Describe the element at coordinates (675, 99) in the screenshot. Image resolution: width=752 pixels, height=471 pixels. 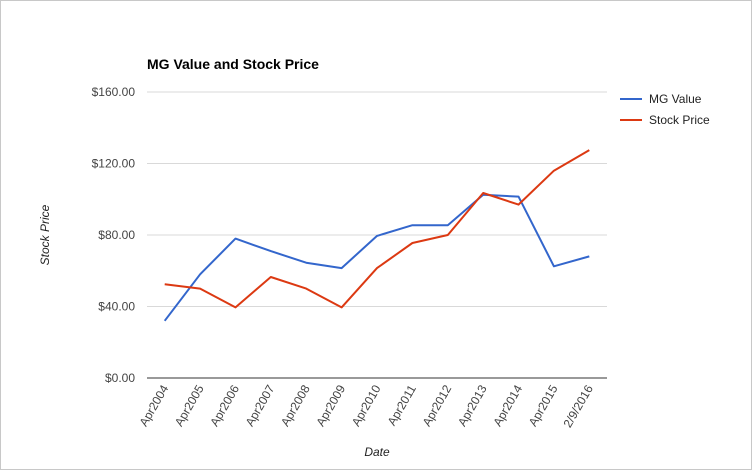
I see `legend-label-mg-value: MG Value` at that location.